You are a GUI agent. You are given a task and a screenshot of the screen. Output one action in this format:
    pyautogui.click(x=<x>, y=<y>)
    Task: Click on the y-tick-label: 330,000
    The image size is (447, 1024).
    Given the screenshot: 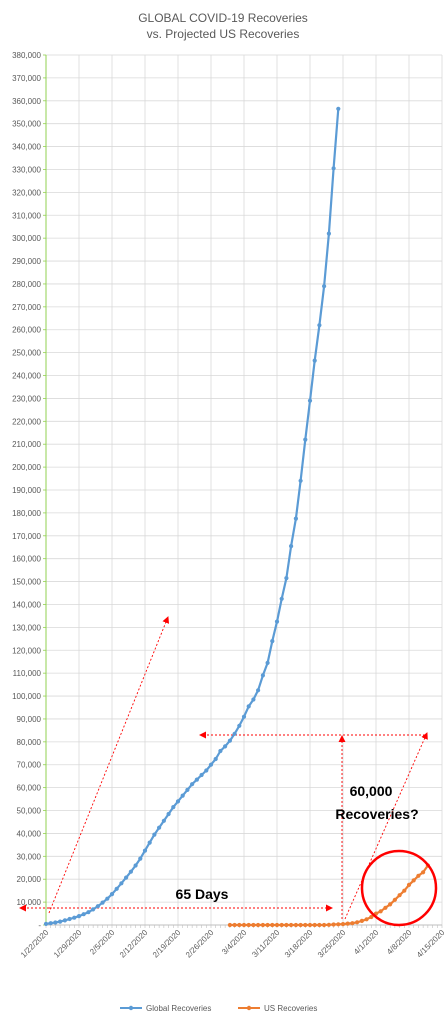 What is the action you would take?
    pyautogui.click(x=26, y=169)
    